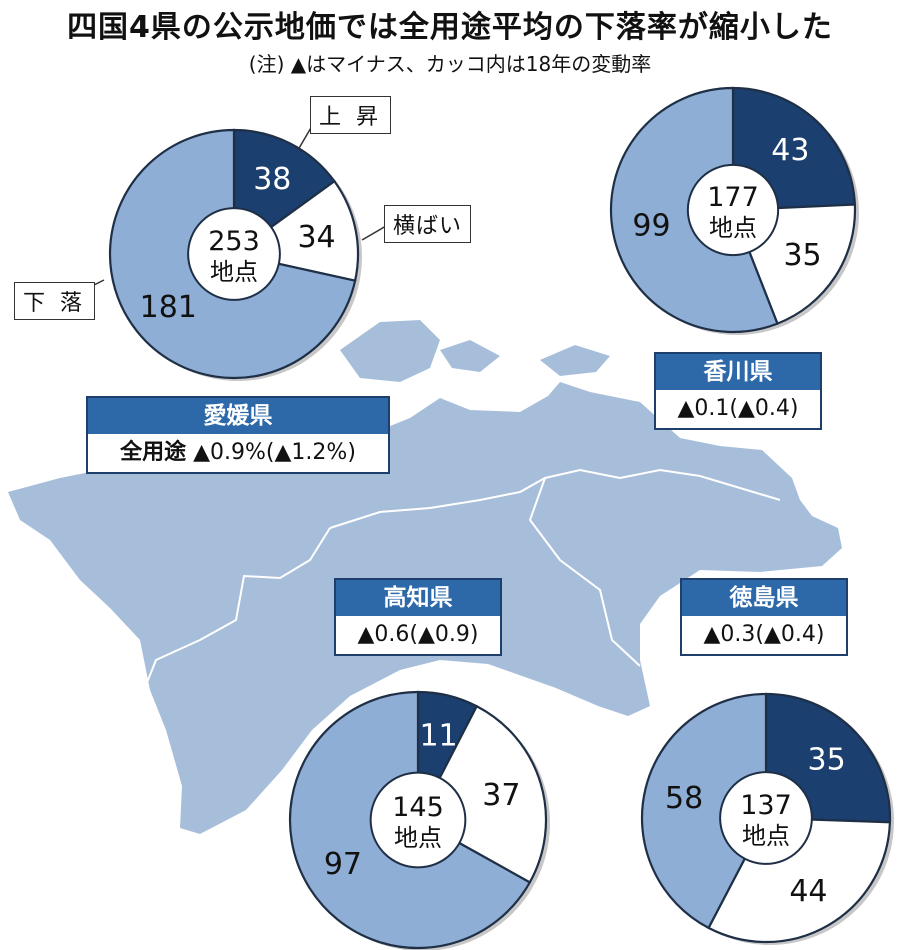 This screenshot has height=950, width=900. What do you see at coordinates (316, 237) in the screenshot?
I see `data-label-flat: 34` at bounding box center [316, 237].